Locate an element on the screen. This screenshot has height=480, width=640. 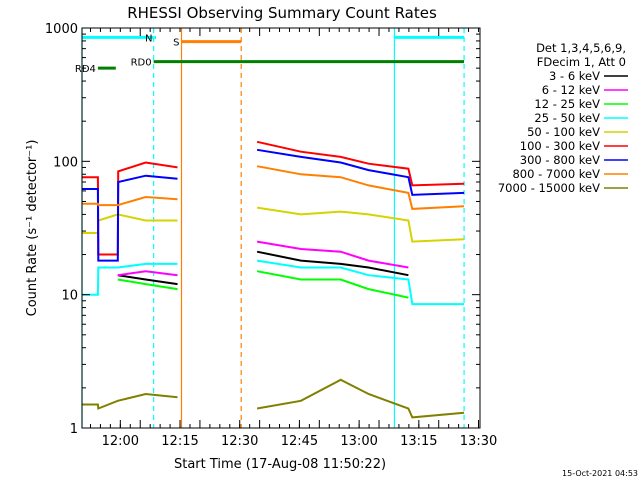
y-axis-label: Count Rate (s⁻¹ detector⁻¹) is located at coordinates (32, 228).